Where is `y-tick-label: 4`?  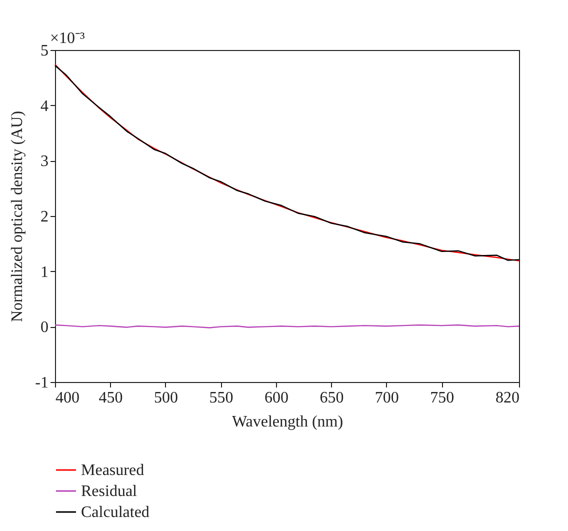
y-tick-label: 4 is located at coordinates (44, 106).